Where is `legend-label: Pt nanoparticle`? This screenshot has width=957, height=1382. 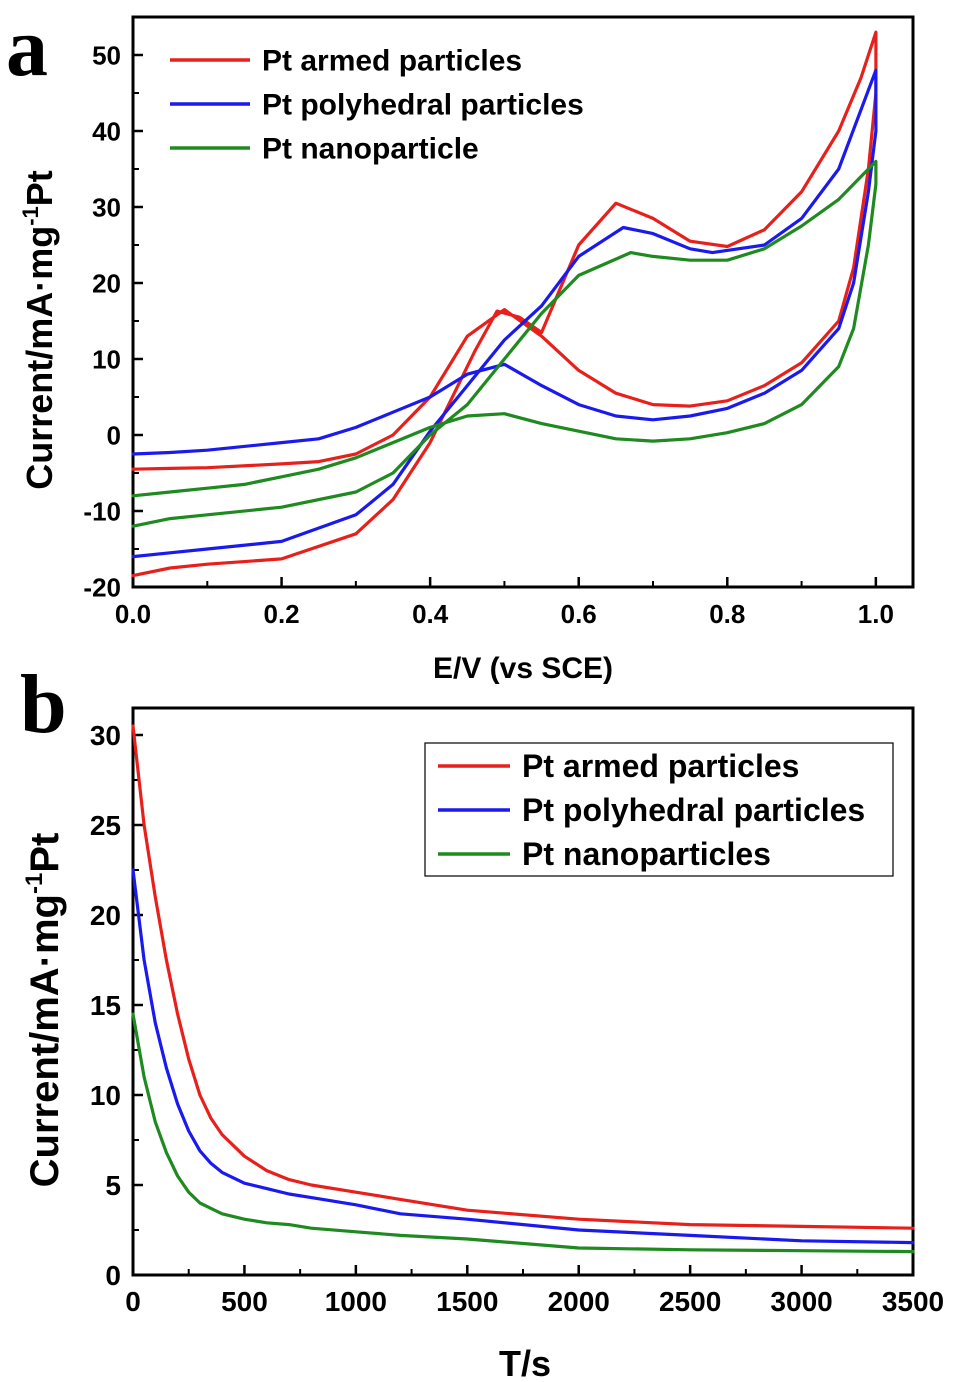
legend-label: Pt nanoparticle is located at coordinates (370, 149).